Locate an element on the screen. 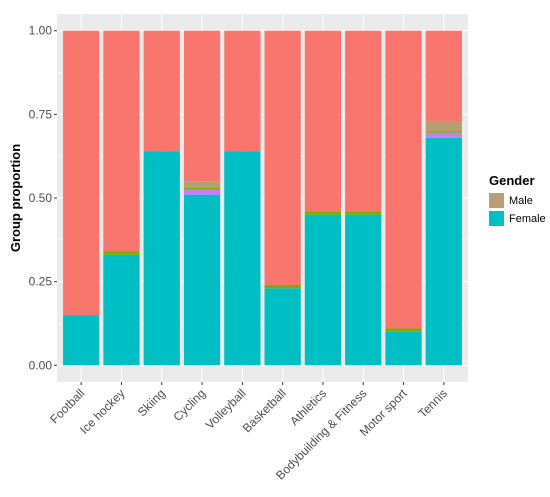 The height and width of the screenshot is (497, 550). x-tick-label: Tennis is located at coordinates (433, 403).